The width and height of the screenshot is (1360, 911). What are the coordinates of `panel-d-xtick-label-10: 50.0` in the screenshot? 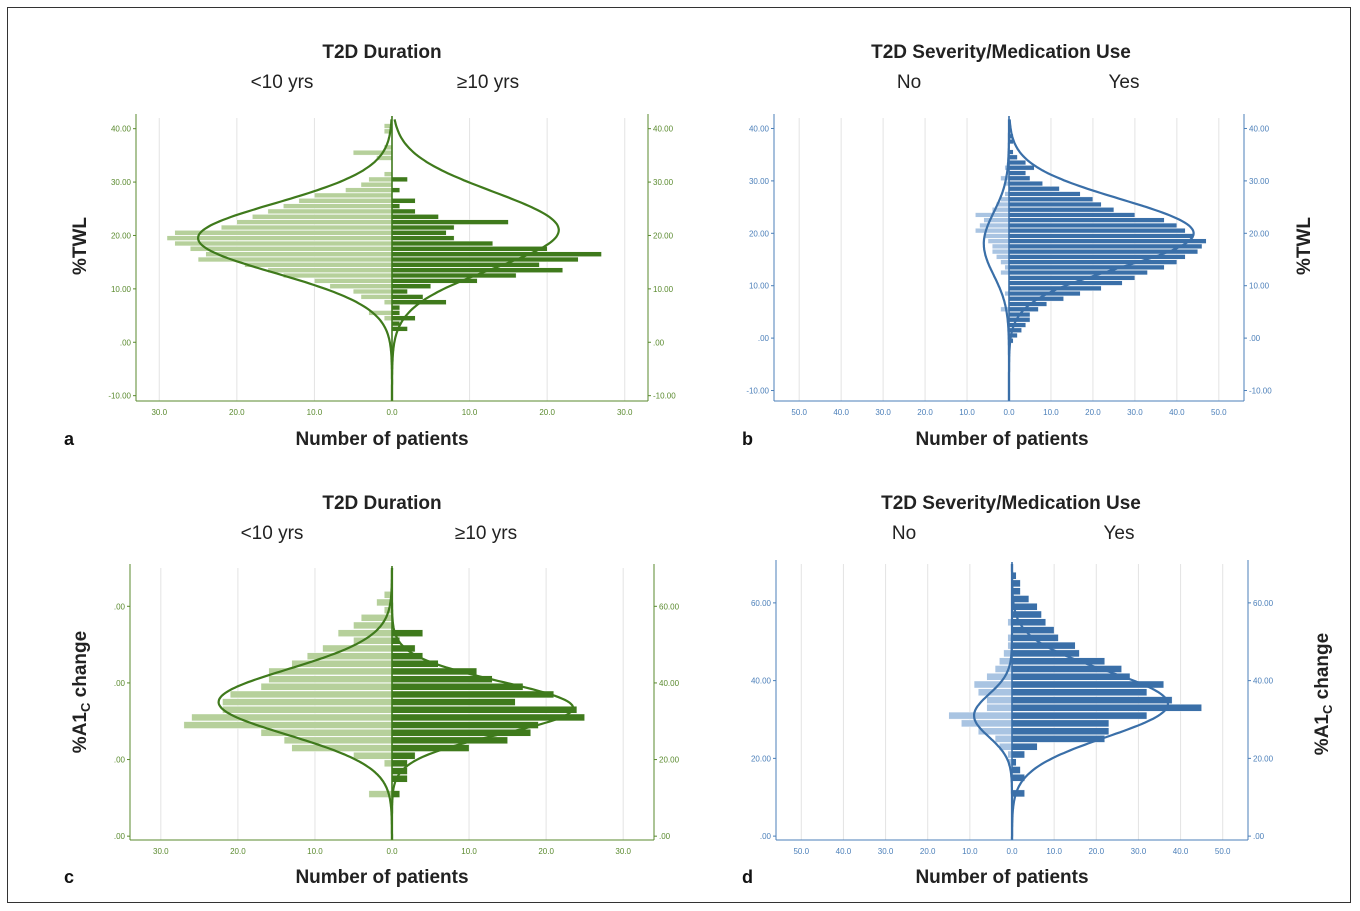 It's located at (1223, 851).